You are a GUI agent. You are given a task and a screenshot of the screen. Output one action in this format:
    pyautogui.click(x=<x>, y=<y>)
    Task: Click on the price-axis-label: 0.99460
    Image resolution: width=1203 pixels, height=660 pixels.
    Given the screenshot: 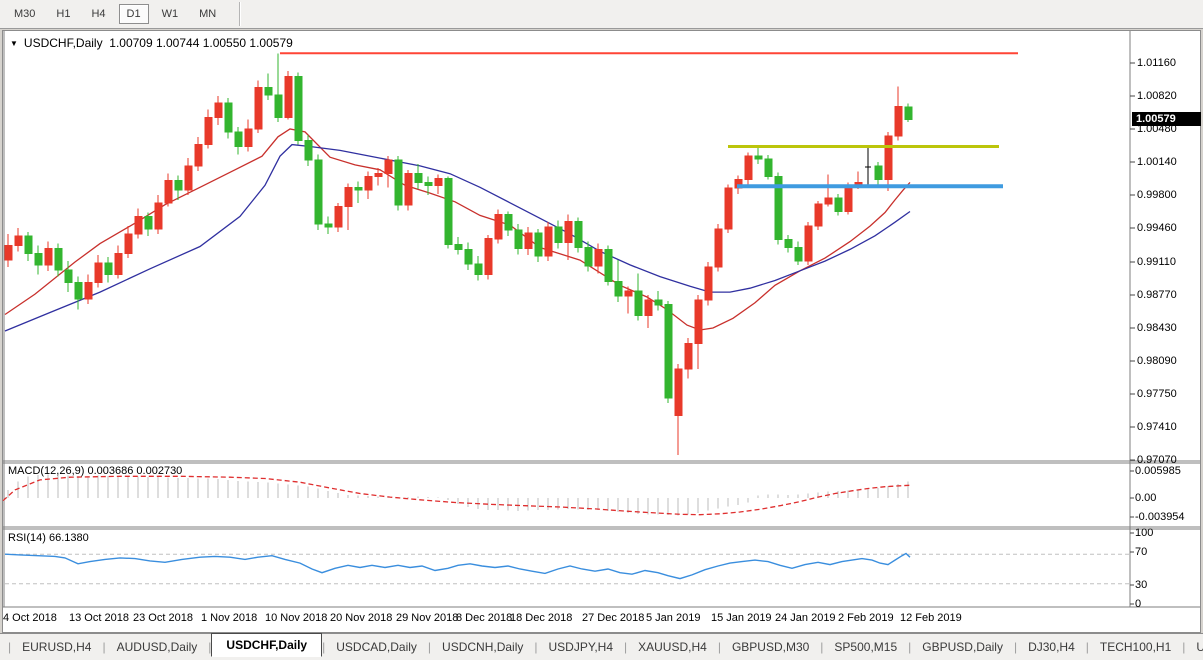 What is the action you would take?
    pyautogui.click(x=1157, y=228)
    